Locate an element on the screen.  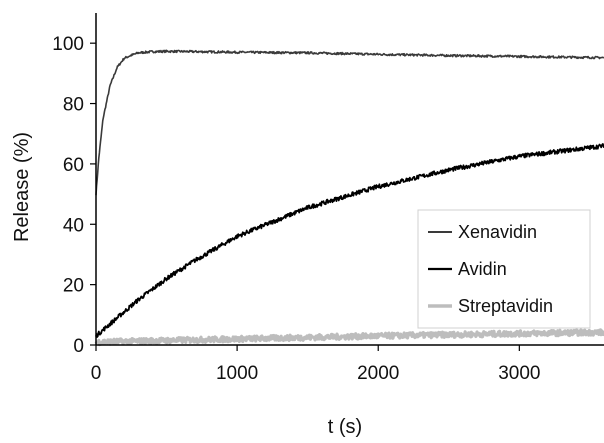
legend-label-xenavidin: Xenavidin is located at coordinates (497, 232).